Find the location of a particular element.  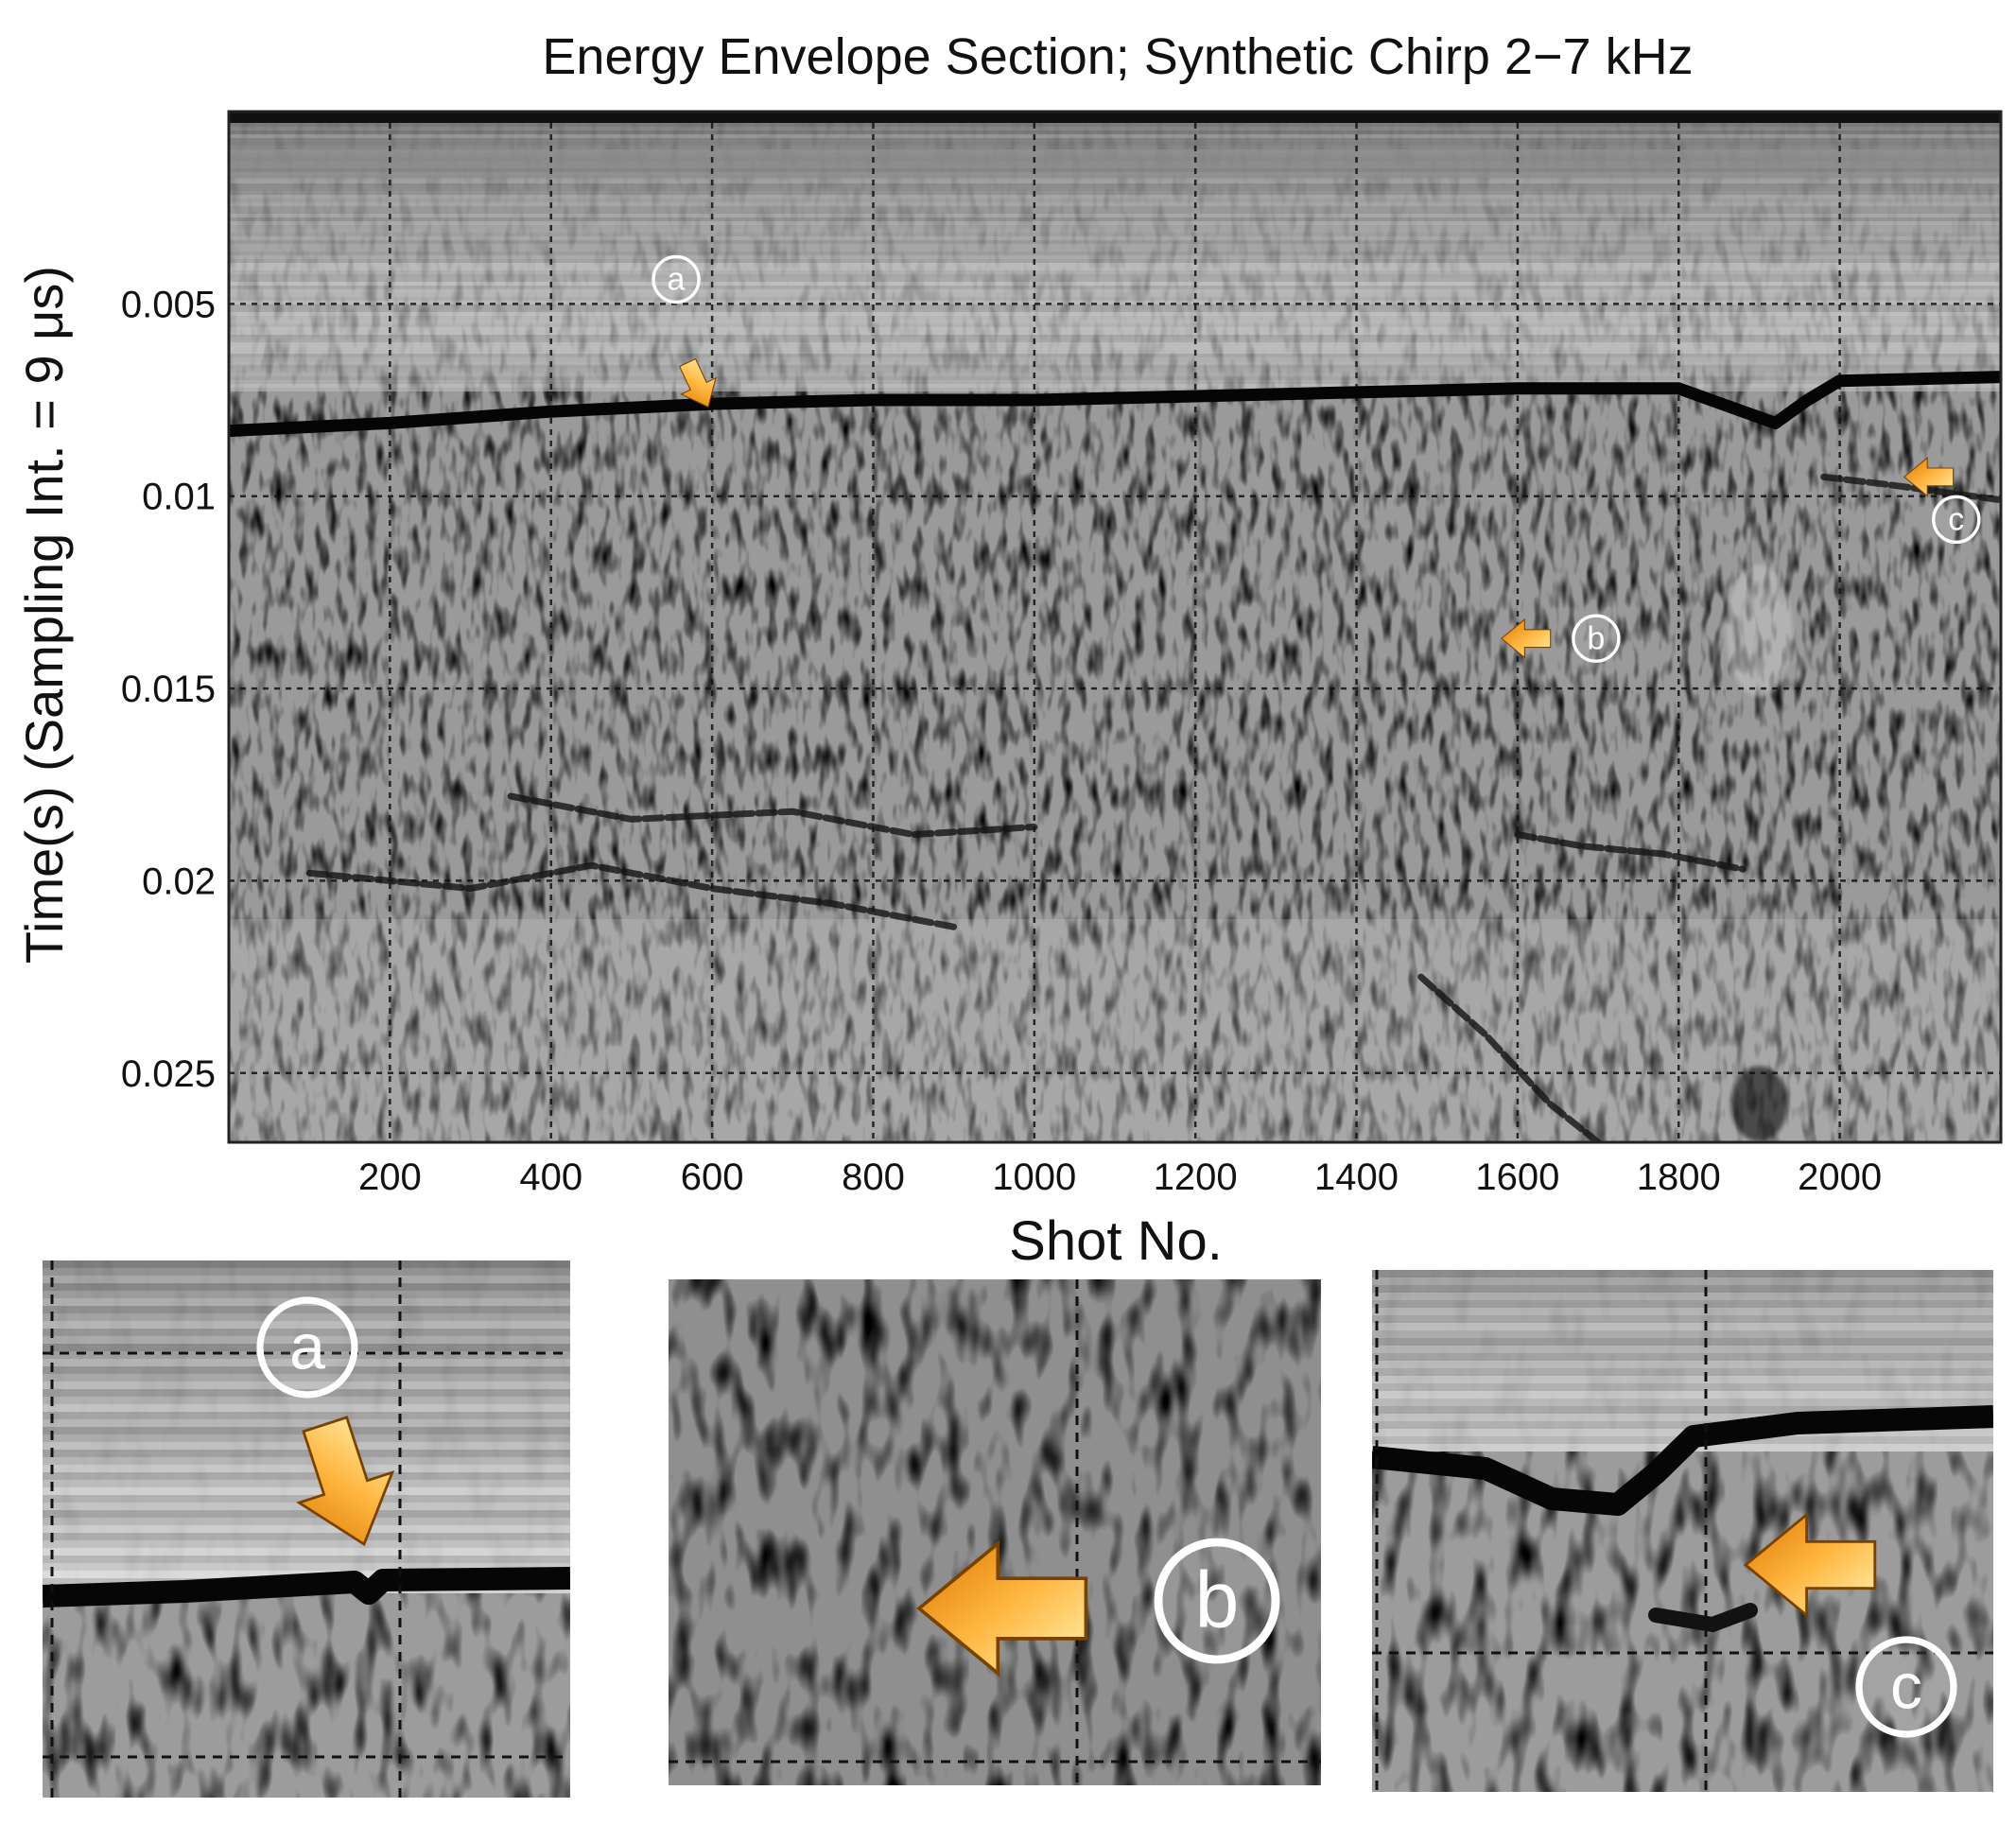

x-tick-label: 800 is located at coordinates (874, 1177).